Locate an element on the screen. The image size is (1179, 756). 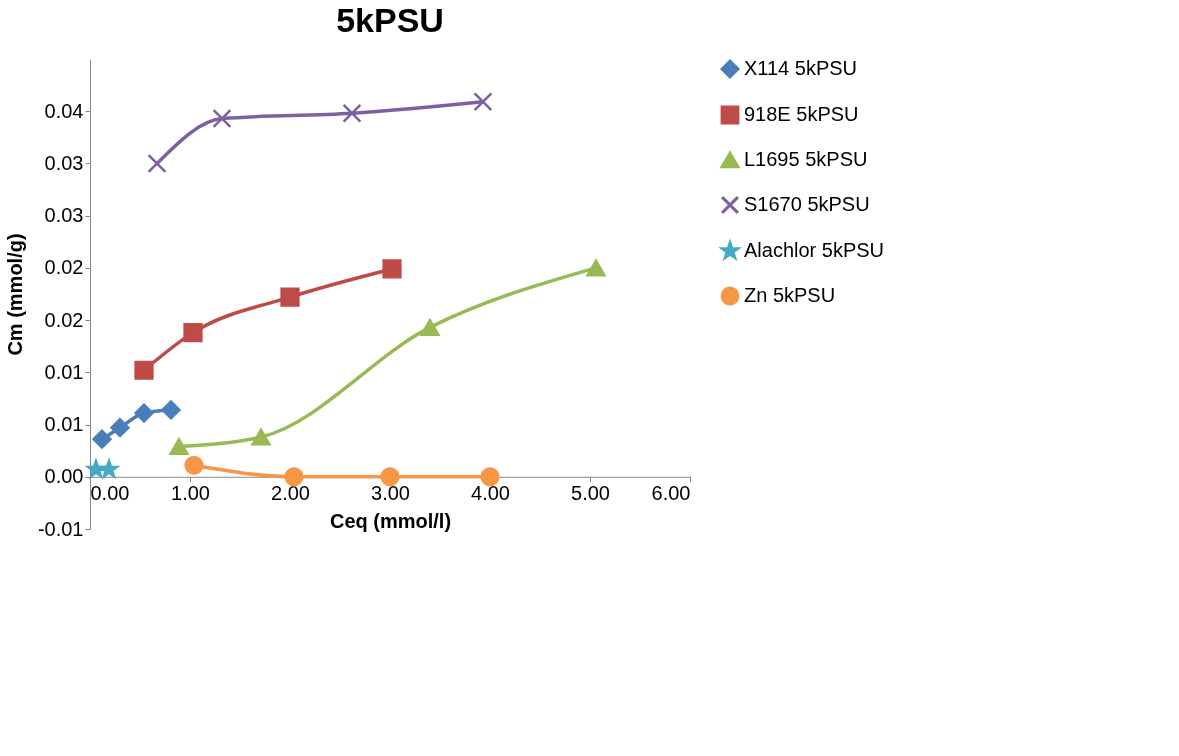
legend-label: 918E 5kPSU is located at coordinates (801, 114).